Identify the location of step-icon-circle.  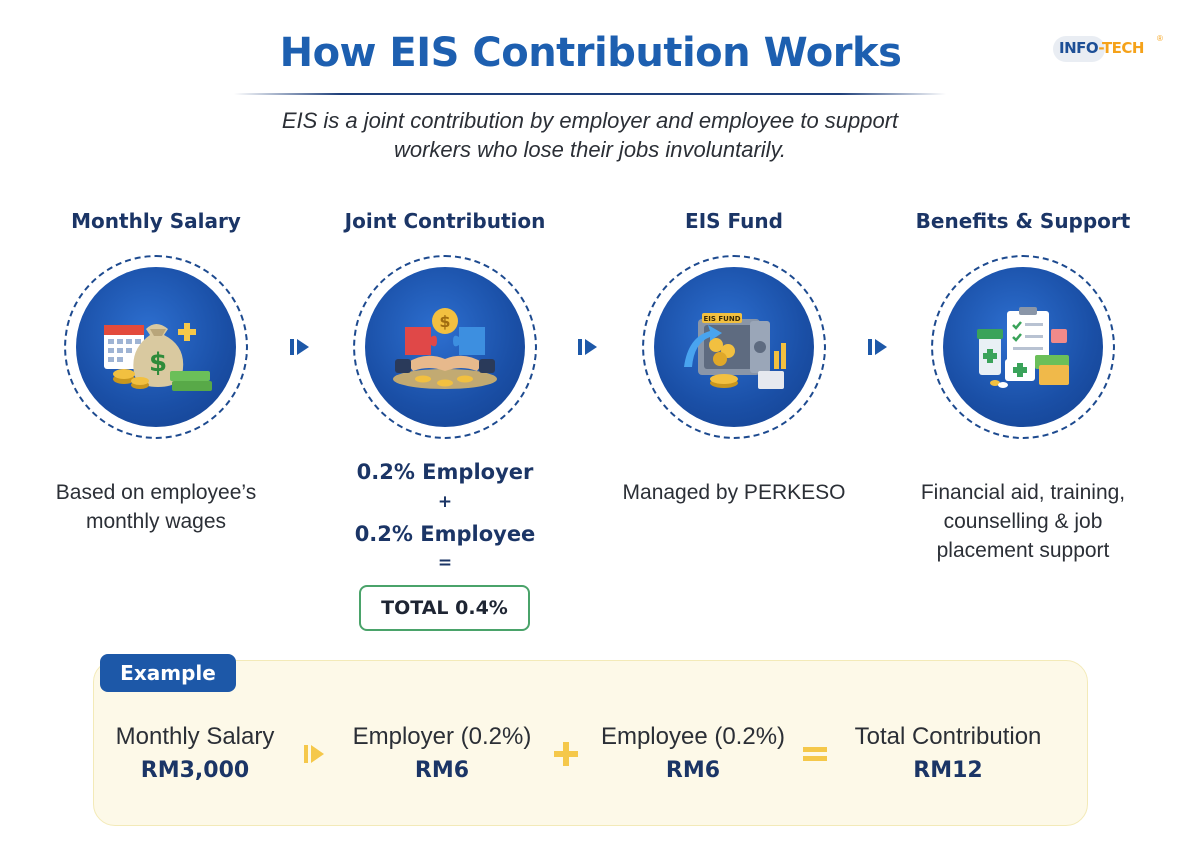
(1023, 347).